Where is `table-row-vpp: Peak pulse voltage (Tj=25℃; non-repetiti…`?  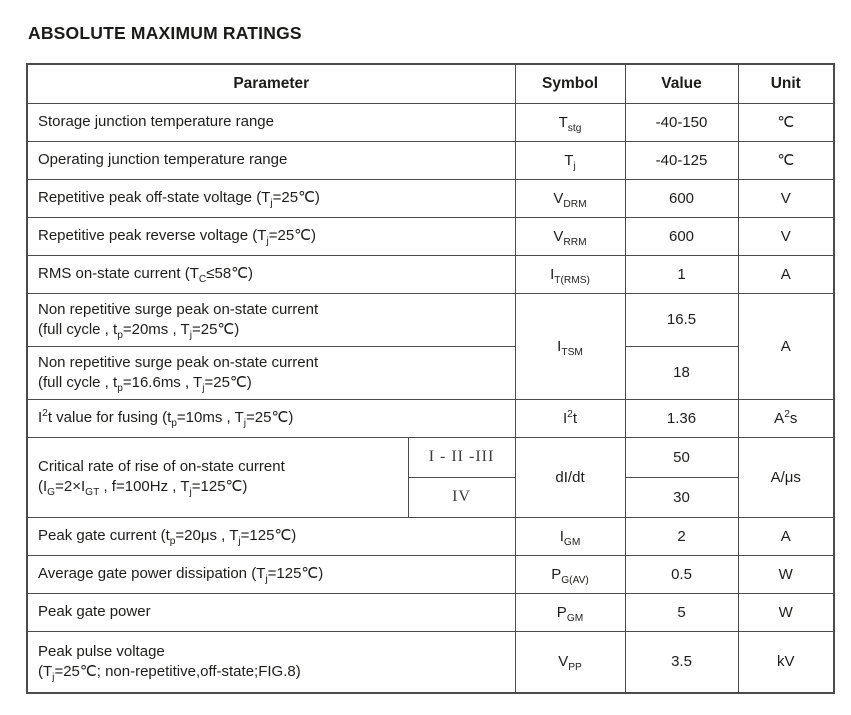
table-row-vpp: Peak pulse voltage (Tj=25℃; non-repetiti… is located at coordinates (430, 662).